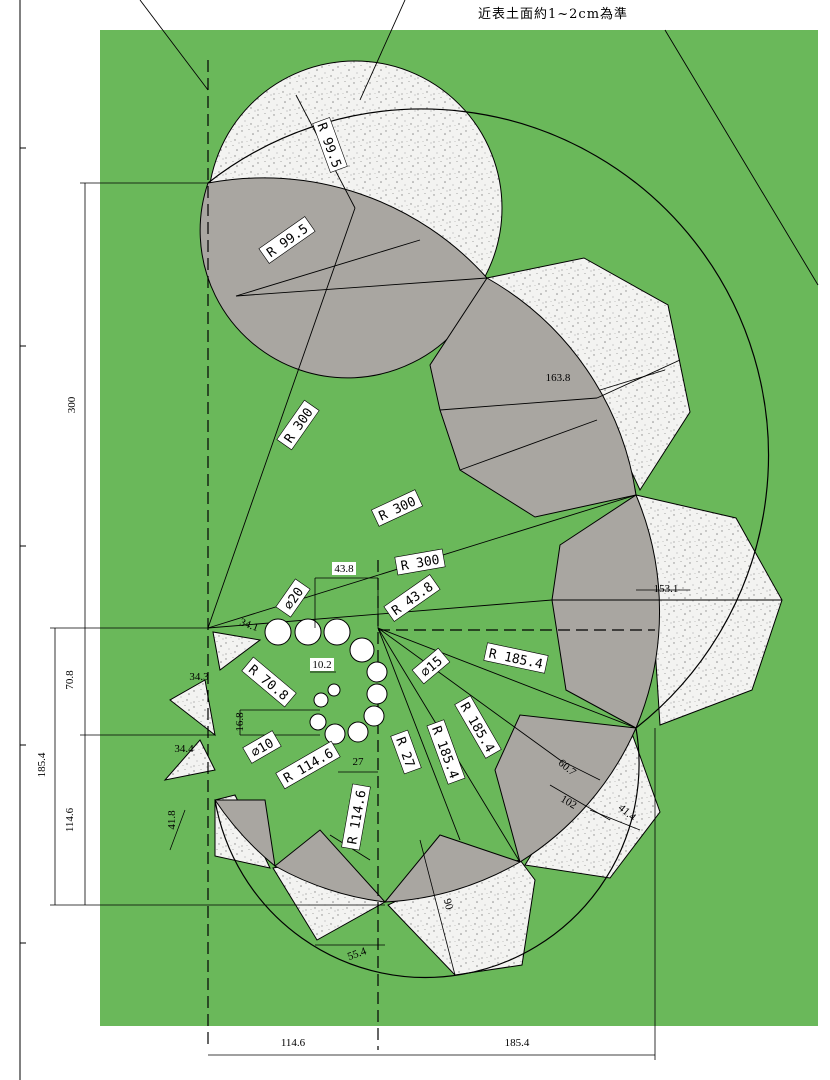 Image resolution: width=830 pixels, height=1080 pixels. I want to click on dim-43-8: 43.8, so click(344, 569).